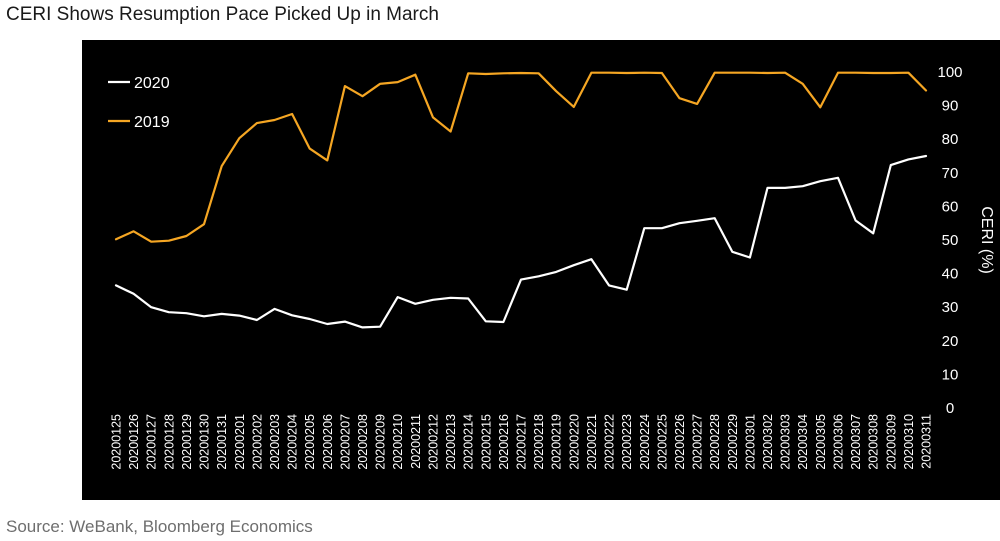 This screenshot has width=1000, height=541. Describe the element at coordinates (950, 408) in the screenshot. I see `y-tick-label: 0` at that location.